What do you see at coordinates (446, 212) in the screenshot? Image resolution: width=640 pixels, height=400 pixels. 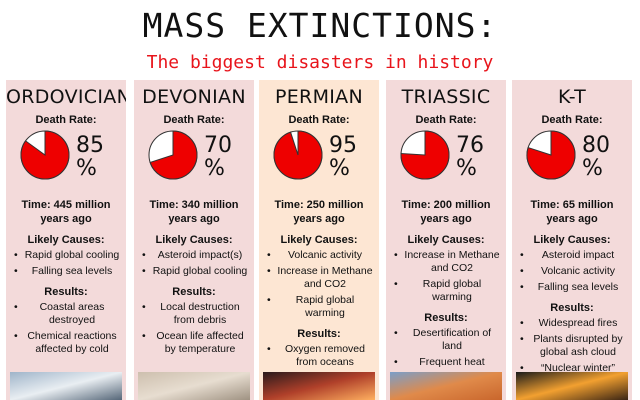 I see `time-label: Time: 200 million years ago` at bounding box center [446, 212].